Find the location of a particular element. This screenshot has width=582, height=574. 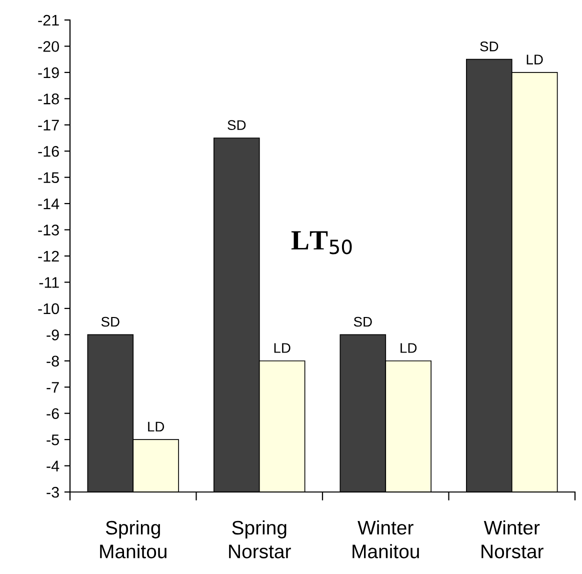

y-tick-label: -8 is located at coordinates (52, 361).